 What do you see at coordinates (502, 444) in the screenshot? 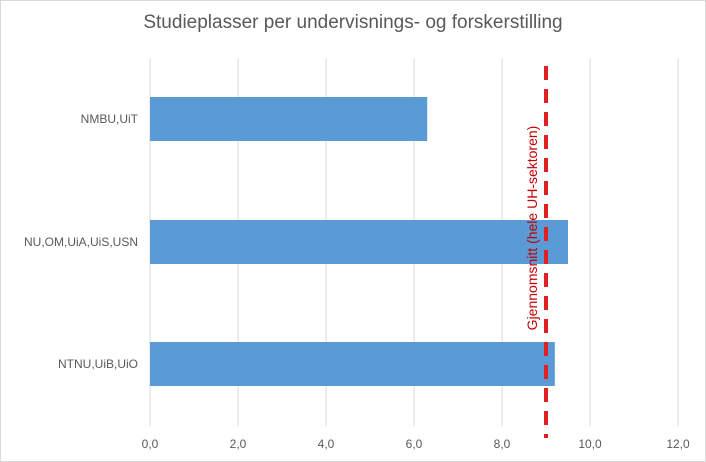
I see `x-tick-label: 8,0` at bounding box center [502, 444].